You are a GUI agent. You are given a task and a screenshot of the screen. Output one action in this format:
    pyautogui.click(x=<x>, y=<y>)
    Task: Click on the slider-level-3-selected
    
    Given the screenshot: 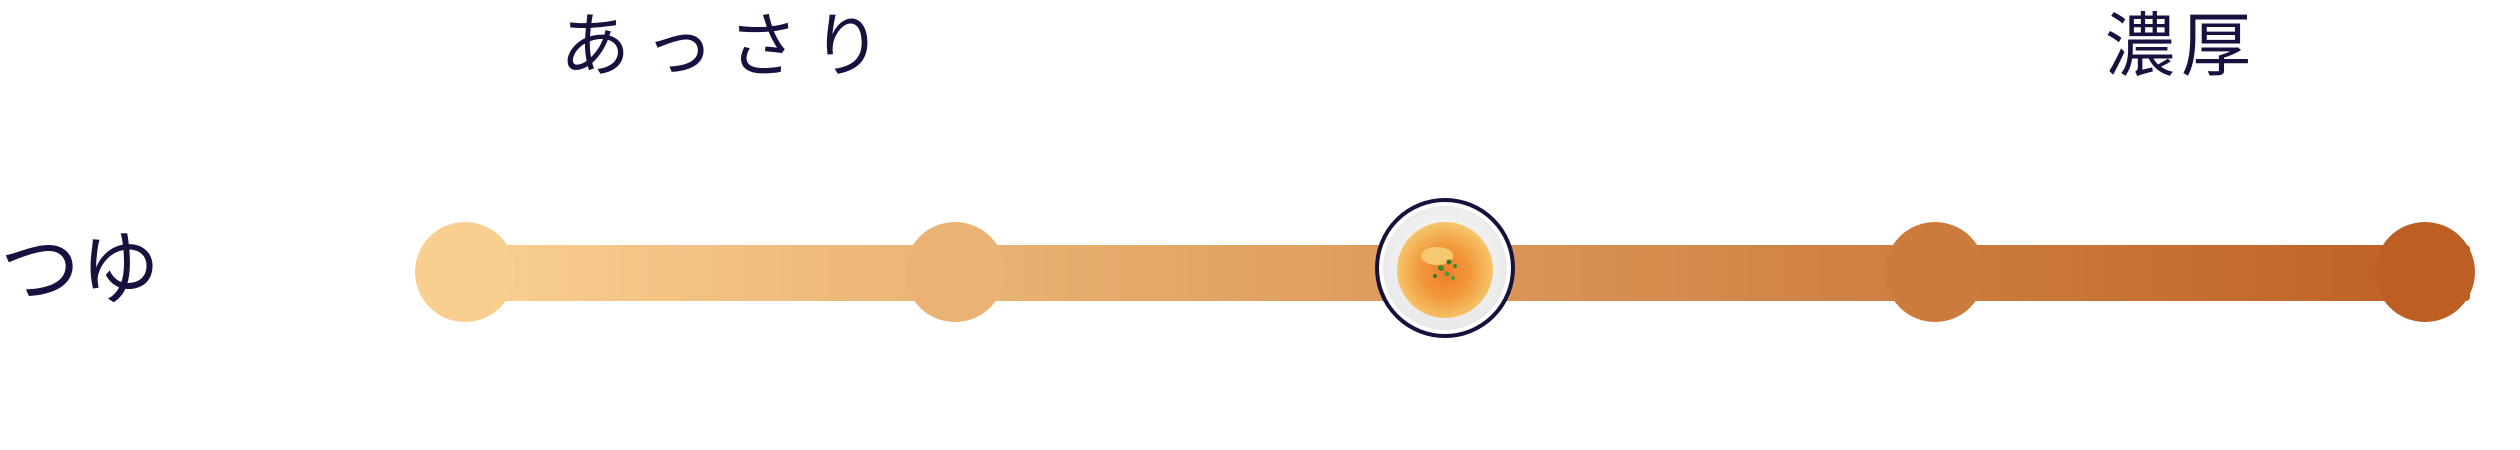 What is the action you would take?
    pyautogui.click(x=1445, y=268)
    